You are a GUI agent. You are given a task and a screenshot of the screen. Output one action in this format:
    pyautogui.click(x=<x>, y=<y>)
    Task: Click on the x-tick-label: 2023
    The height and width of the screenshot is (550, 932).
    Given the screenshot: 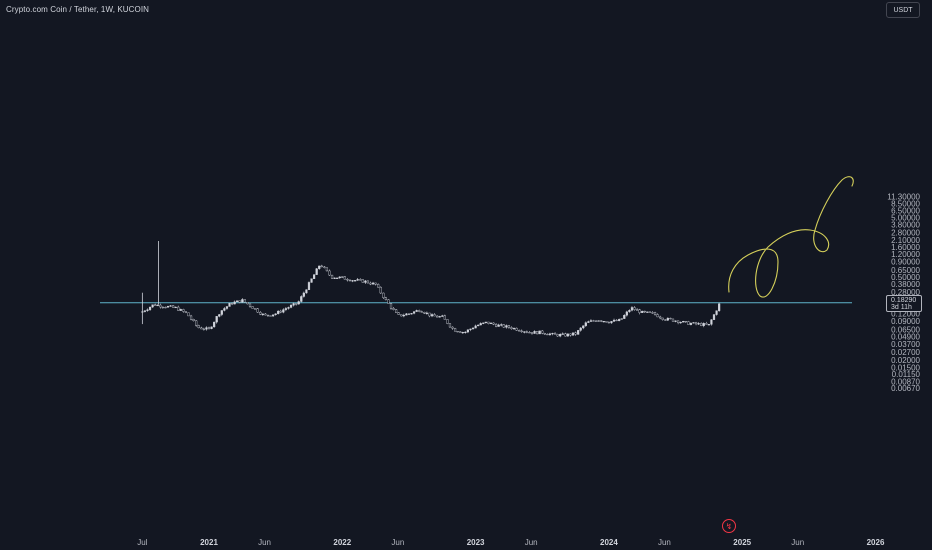 What is the action you would take?
    pyautogui.click(x=476, y=542)
    